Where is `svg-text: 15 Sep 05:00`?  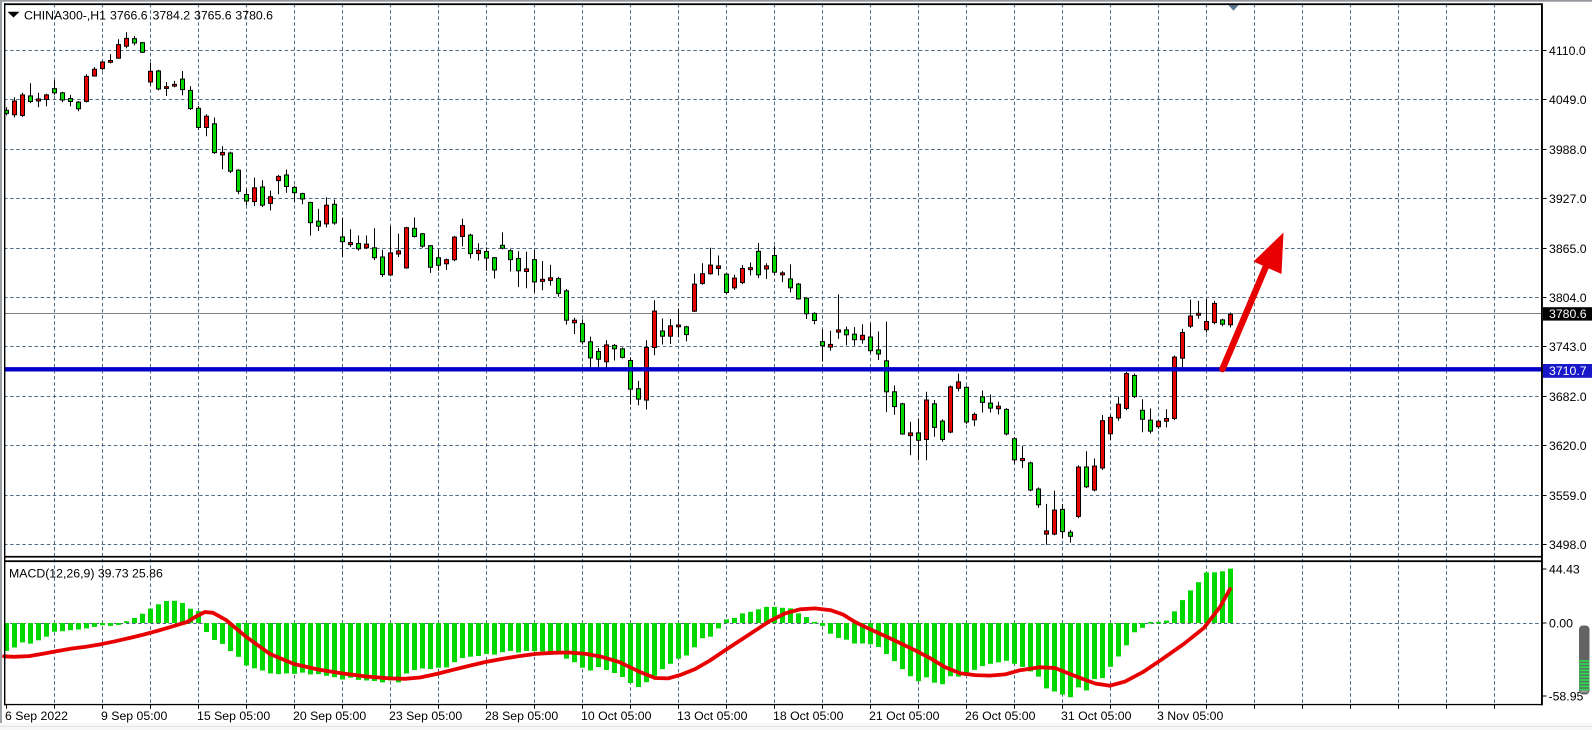 svg-text: 15 Sep 05:00 is located at coordinates (233, 716).